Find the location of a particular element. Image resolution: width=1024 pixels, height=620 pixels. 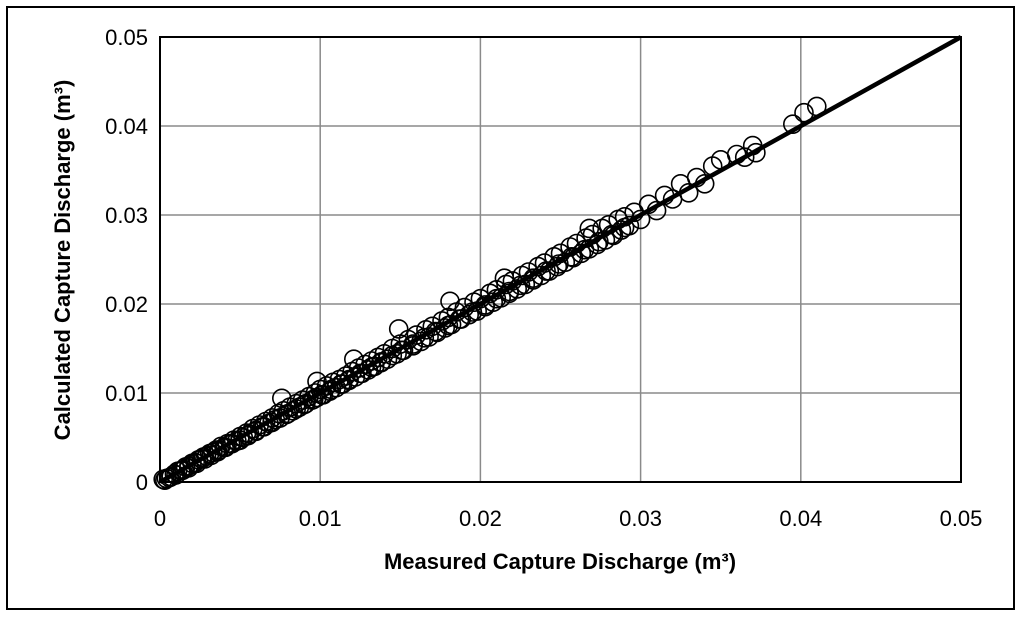

x-tick-label: 0.01 is located at coordinates (320, 518).